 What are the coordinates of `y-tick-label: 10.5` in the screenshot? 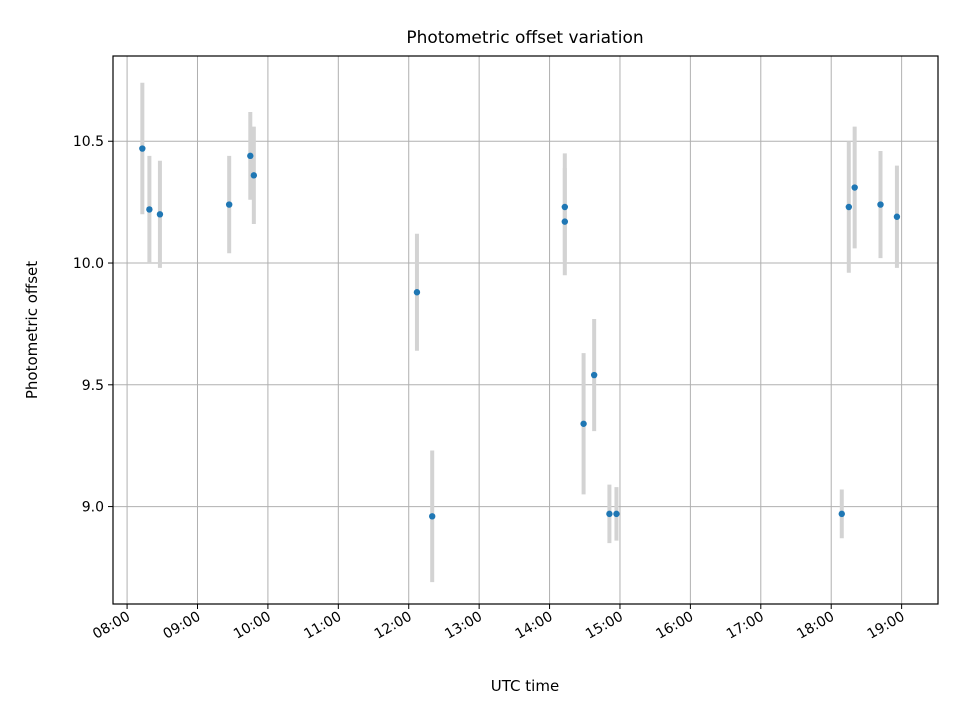 It's located at (88, 142).